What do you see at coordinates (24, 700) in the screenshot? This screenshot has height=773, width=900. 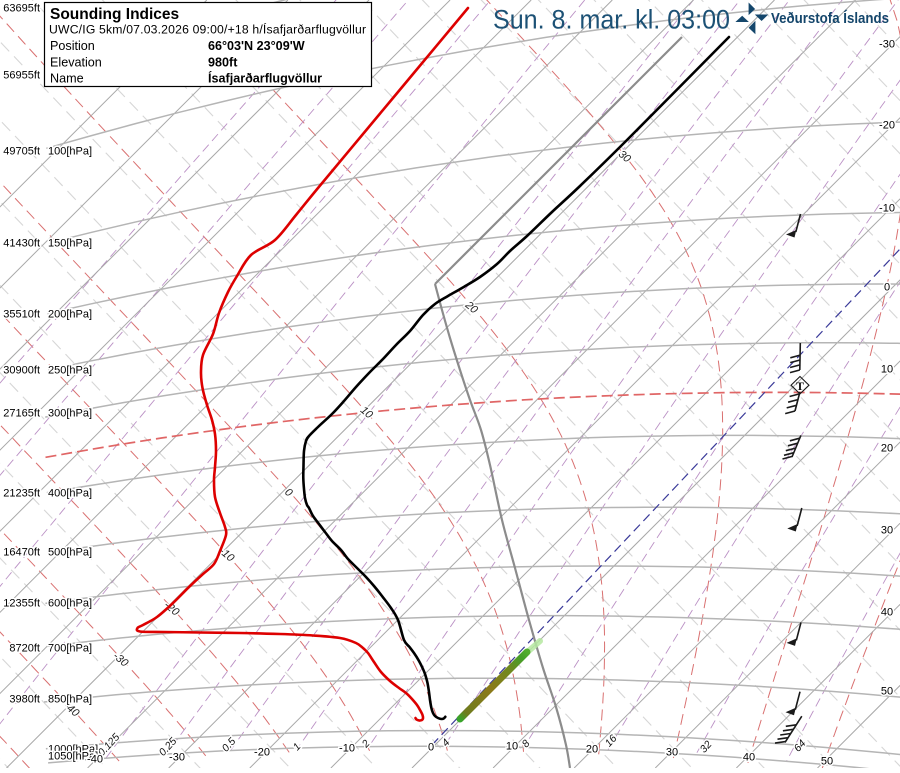 I see `svg-text: 3980ft` at bounding box center [24, 700].